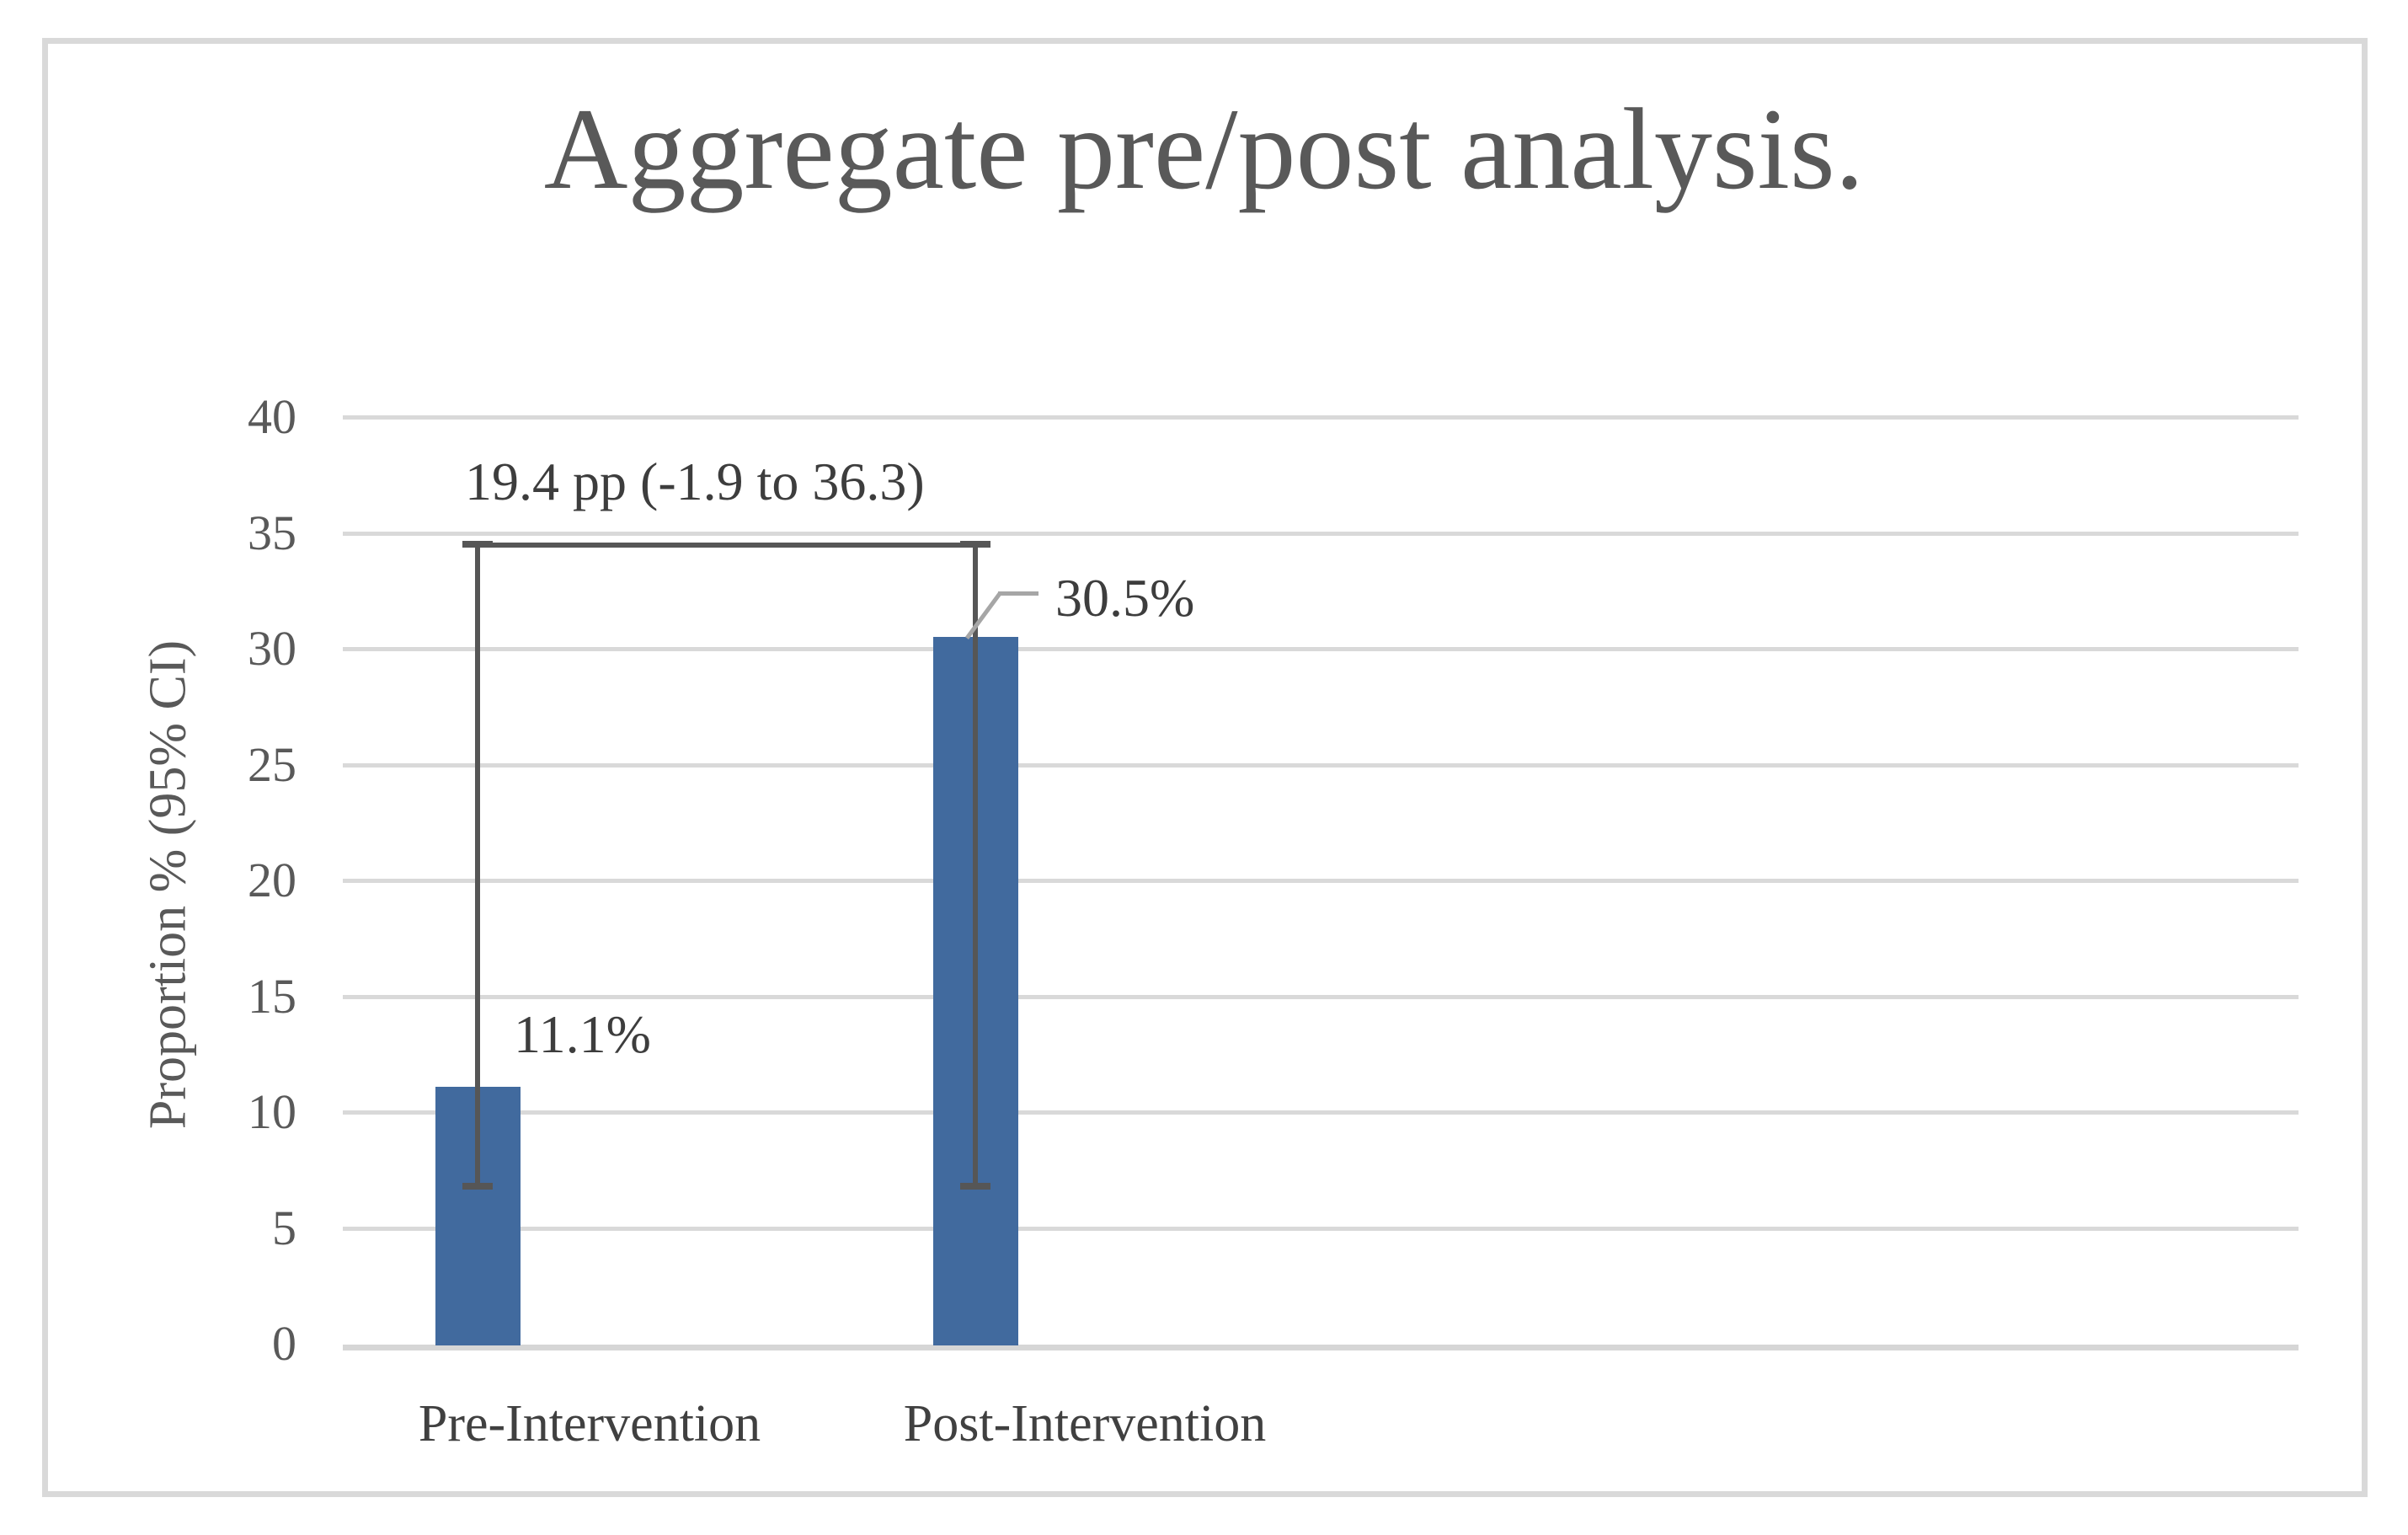 The image size is (2408, 1535). What do you see at coordinates (589, 1423) in the screenshot?
I see `x-axis-label-pre-intervention: Pre-Intervention` at bounding box center [589, 1423].